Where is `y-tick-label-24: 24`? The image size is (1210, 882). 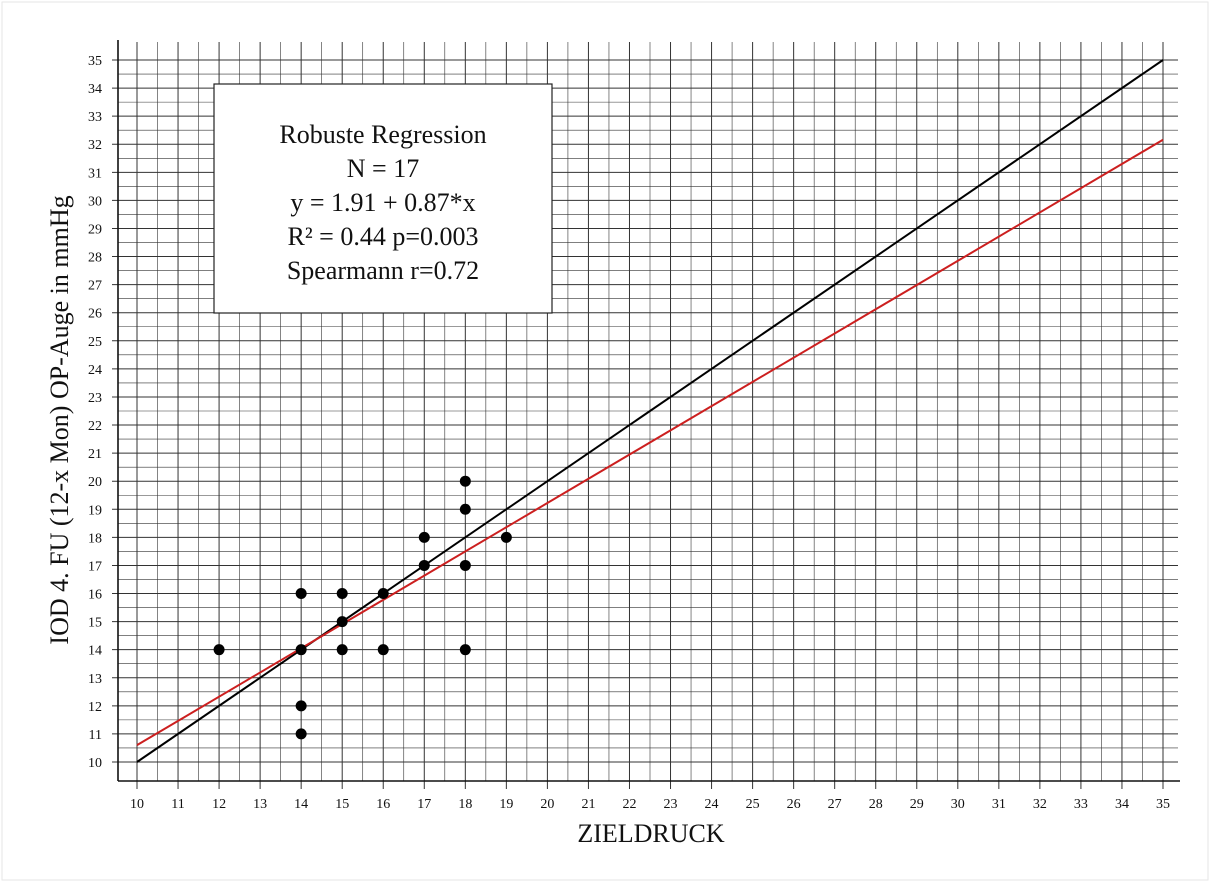 y-tick-label-24: 24 is located at coordinates (95, 370).